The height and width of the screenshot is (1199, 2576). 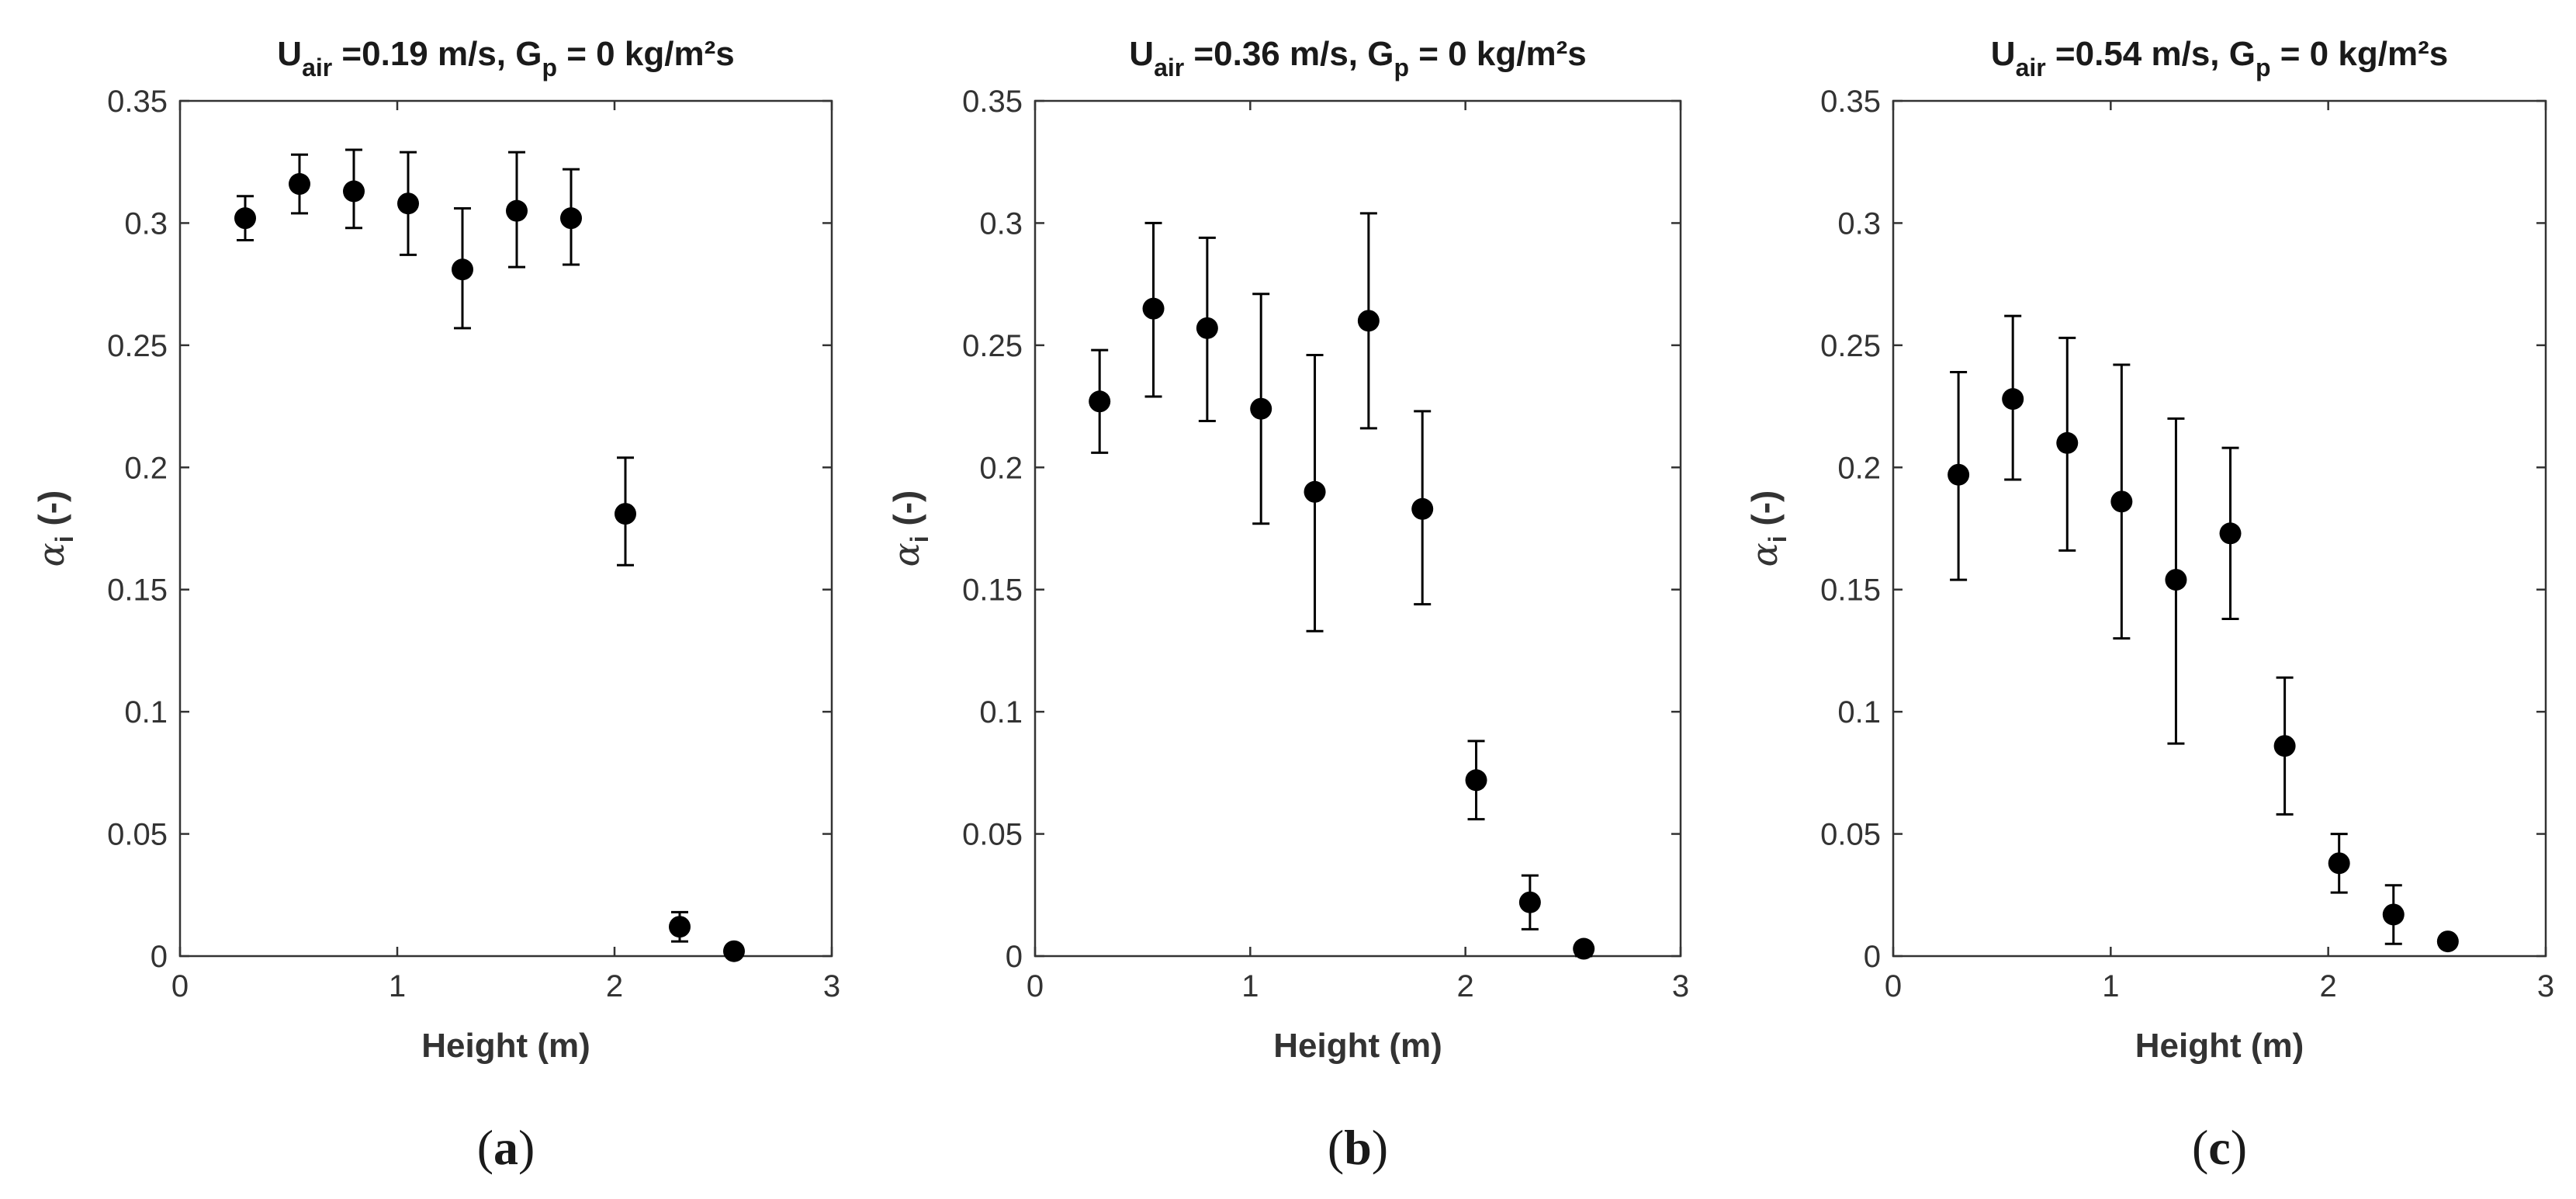 What do you see at coordinates (2219, 1147) in the screenshot?
I see `panel-label: (c)` at bounding box center [2219, 1147].